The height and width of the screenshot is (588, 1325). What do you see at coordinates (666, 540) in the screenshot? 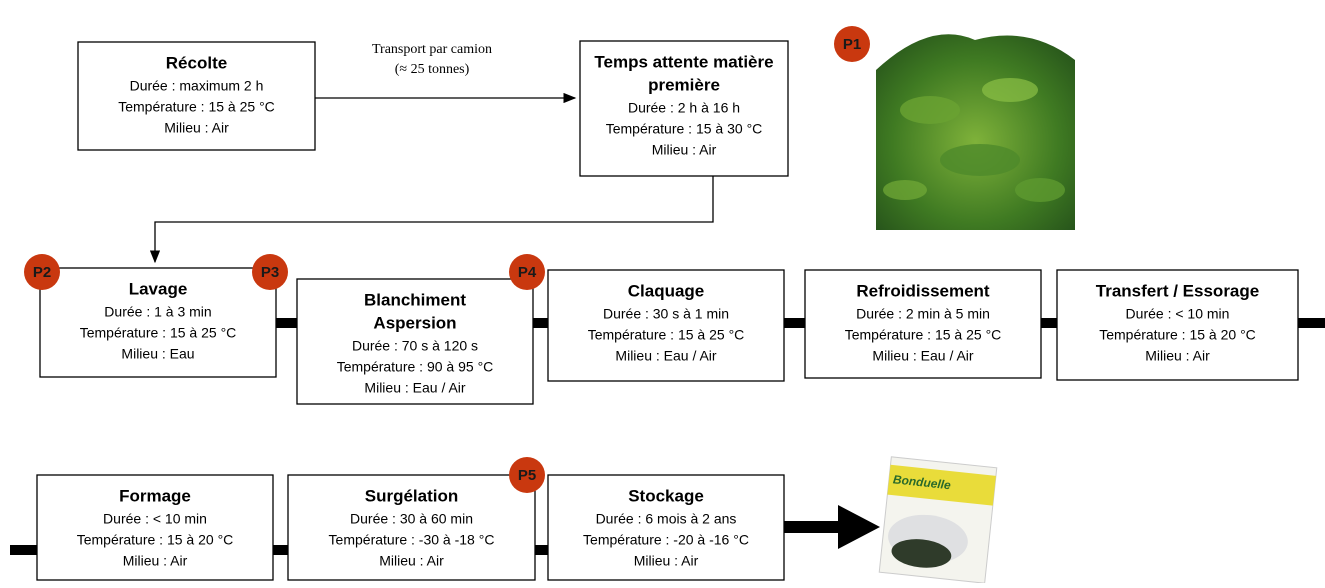
I see `step-detail: Température : -20 à -16 °C` at bounding box center [666, 540].